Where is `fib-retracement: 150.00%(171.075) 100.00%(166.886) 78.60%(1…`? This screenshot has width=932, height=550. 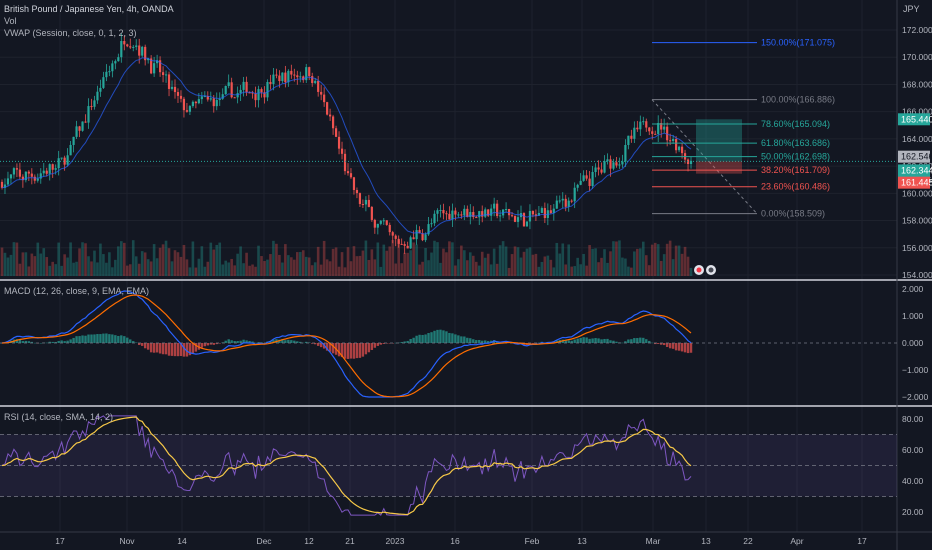 fib-retracement: 150.00%(171.075) 100.00%(166.886) 78.60%(1… is located at coordinates (743, 128).